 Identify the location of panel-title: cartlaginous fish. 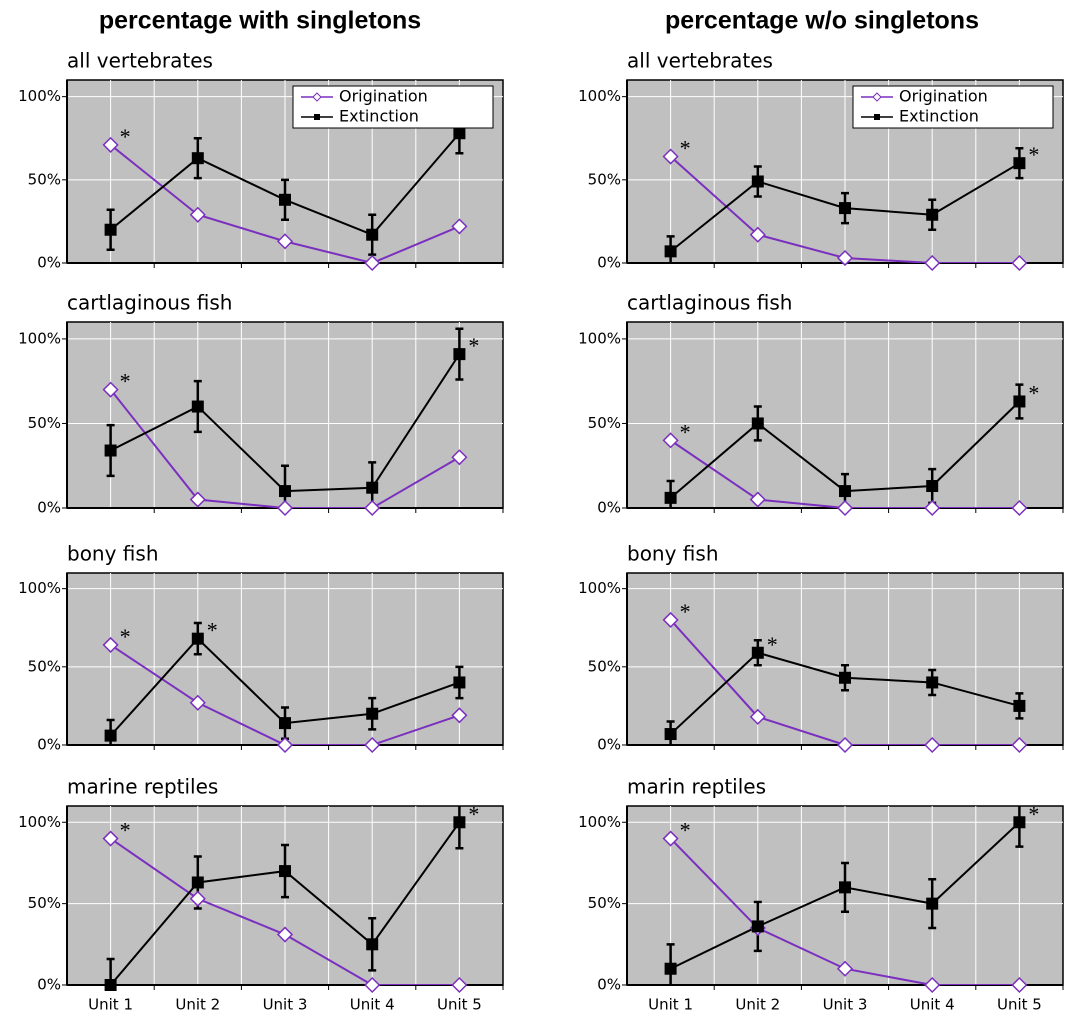
(709, 303).